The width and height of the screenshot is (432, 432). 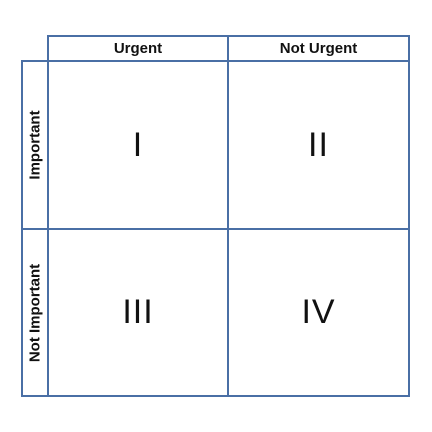 I want to click on row-label-important: Important, so click(x=35, y=145).